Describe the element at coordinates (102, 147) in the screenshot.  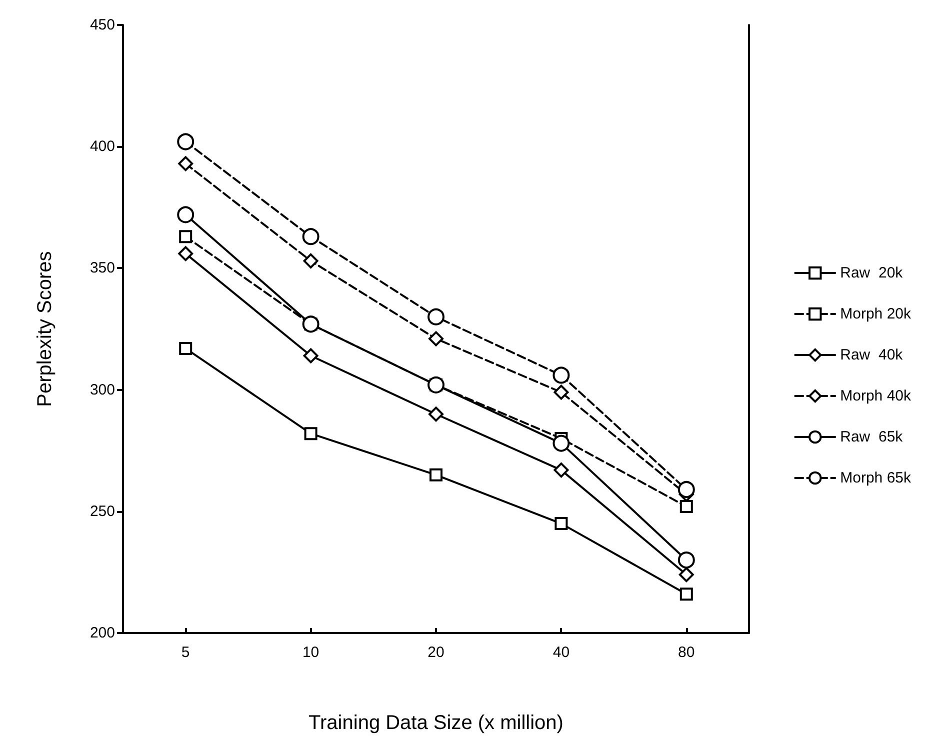
I see `y-tick-label: 400` at that location.